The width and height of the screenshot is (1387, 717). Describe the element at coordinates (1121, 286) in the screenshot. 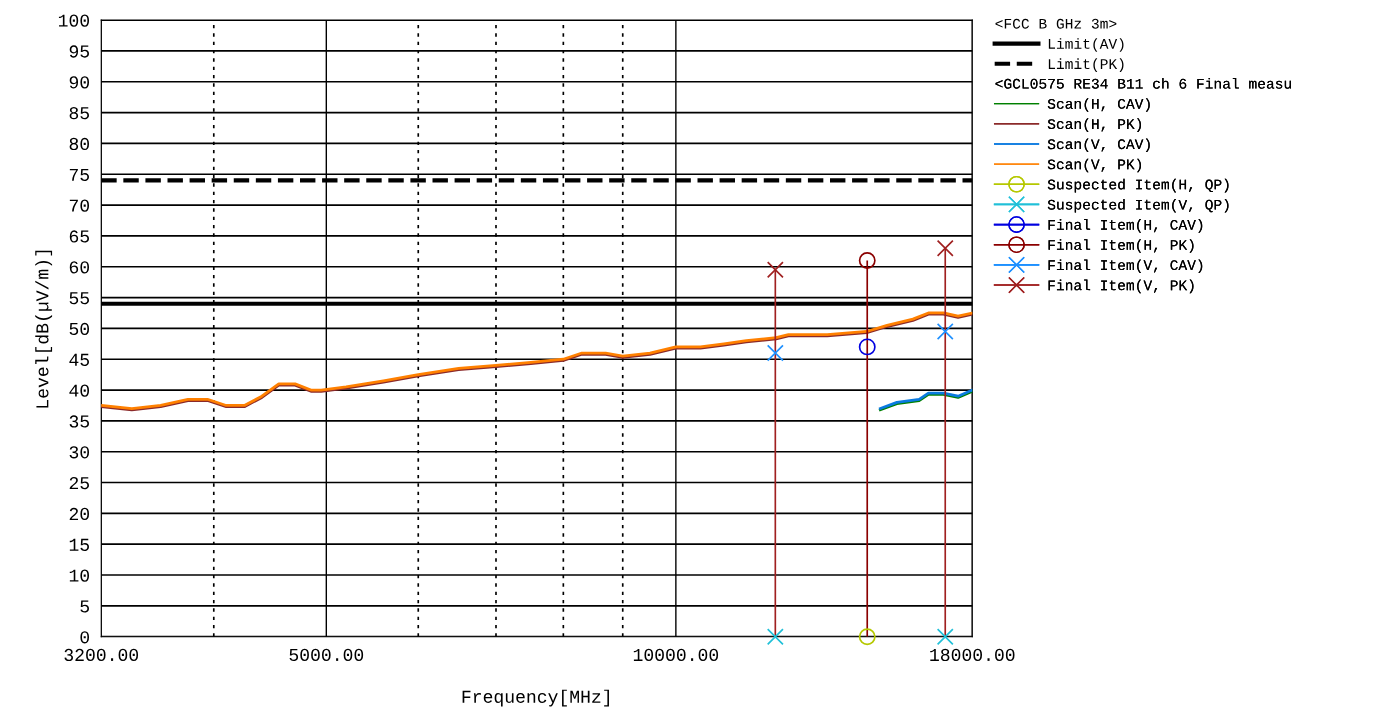

I see `legend-label: Final Item(V, PK)` at that location.